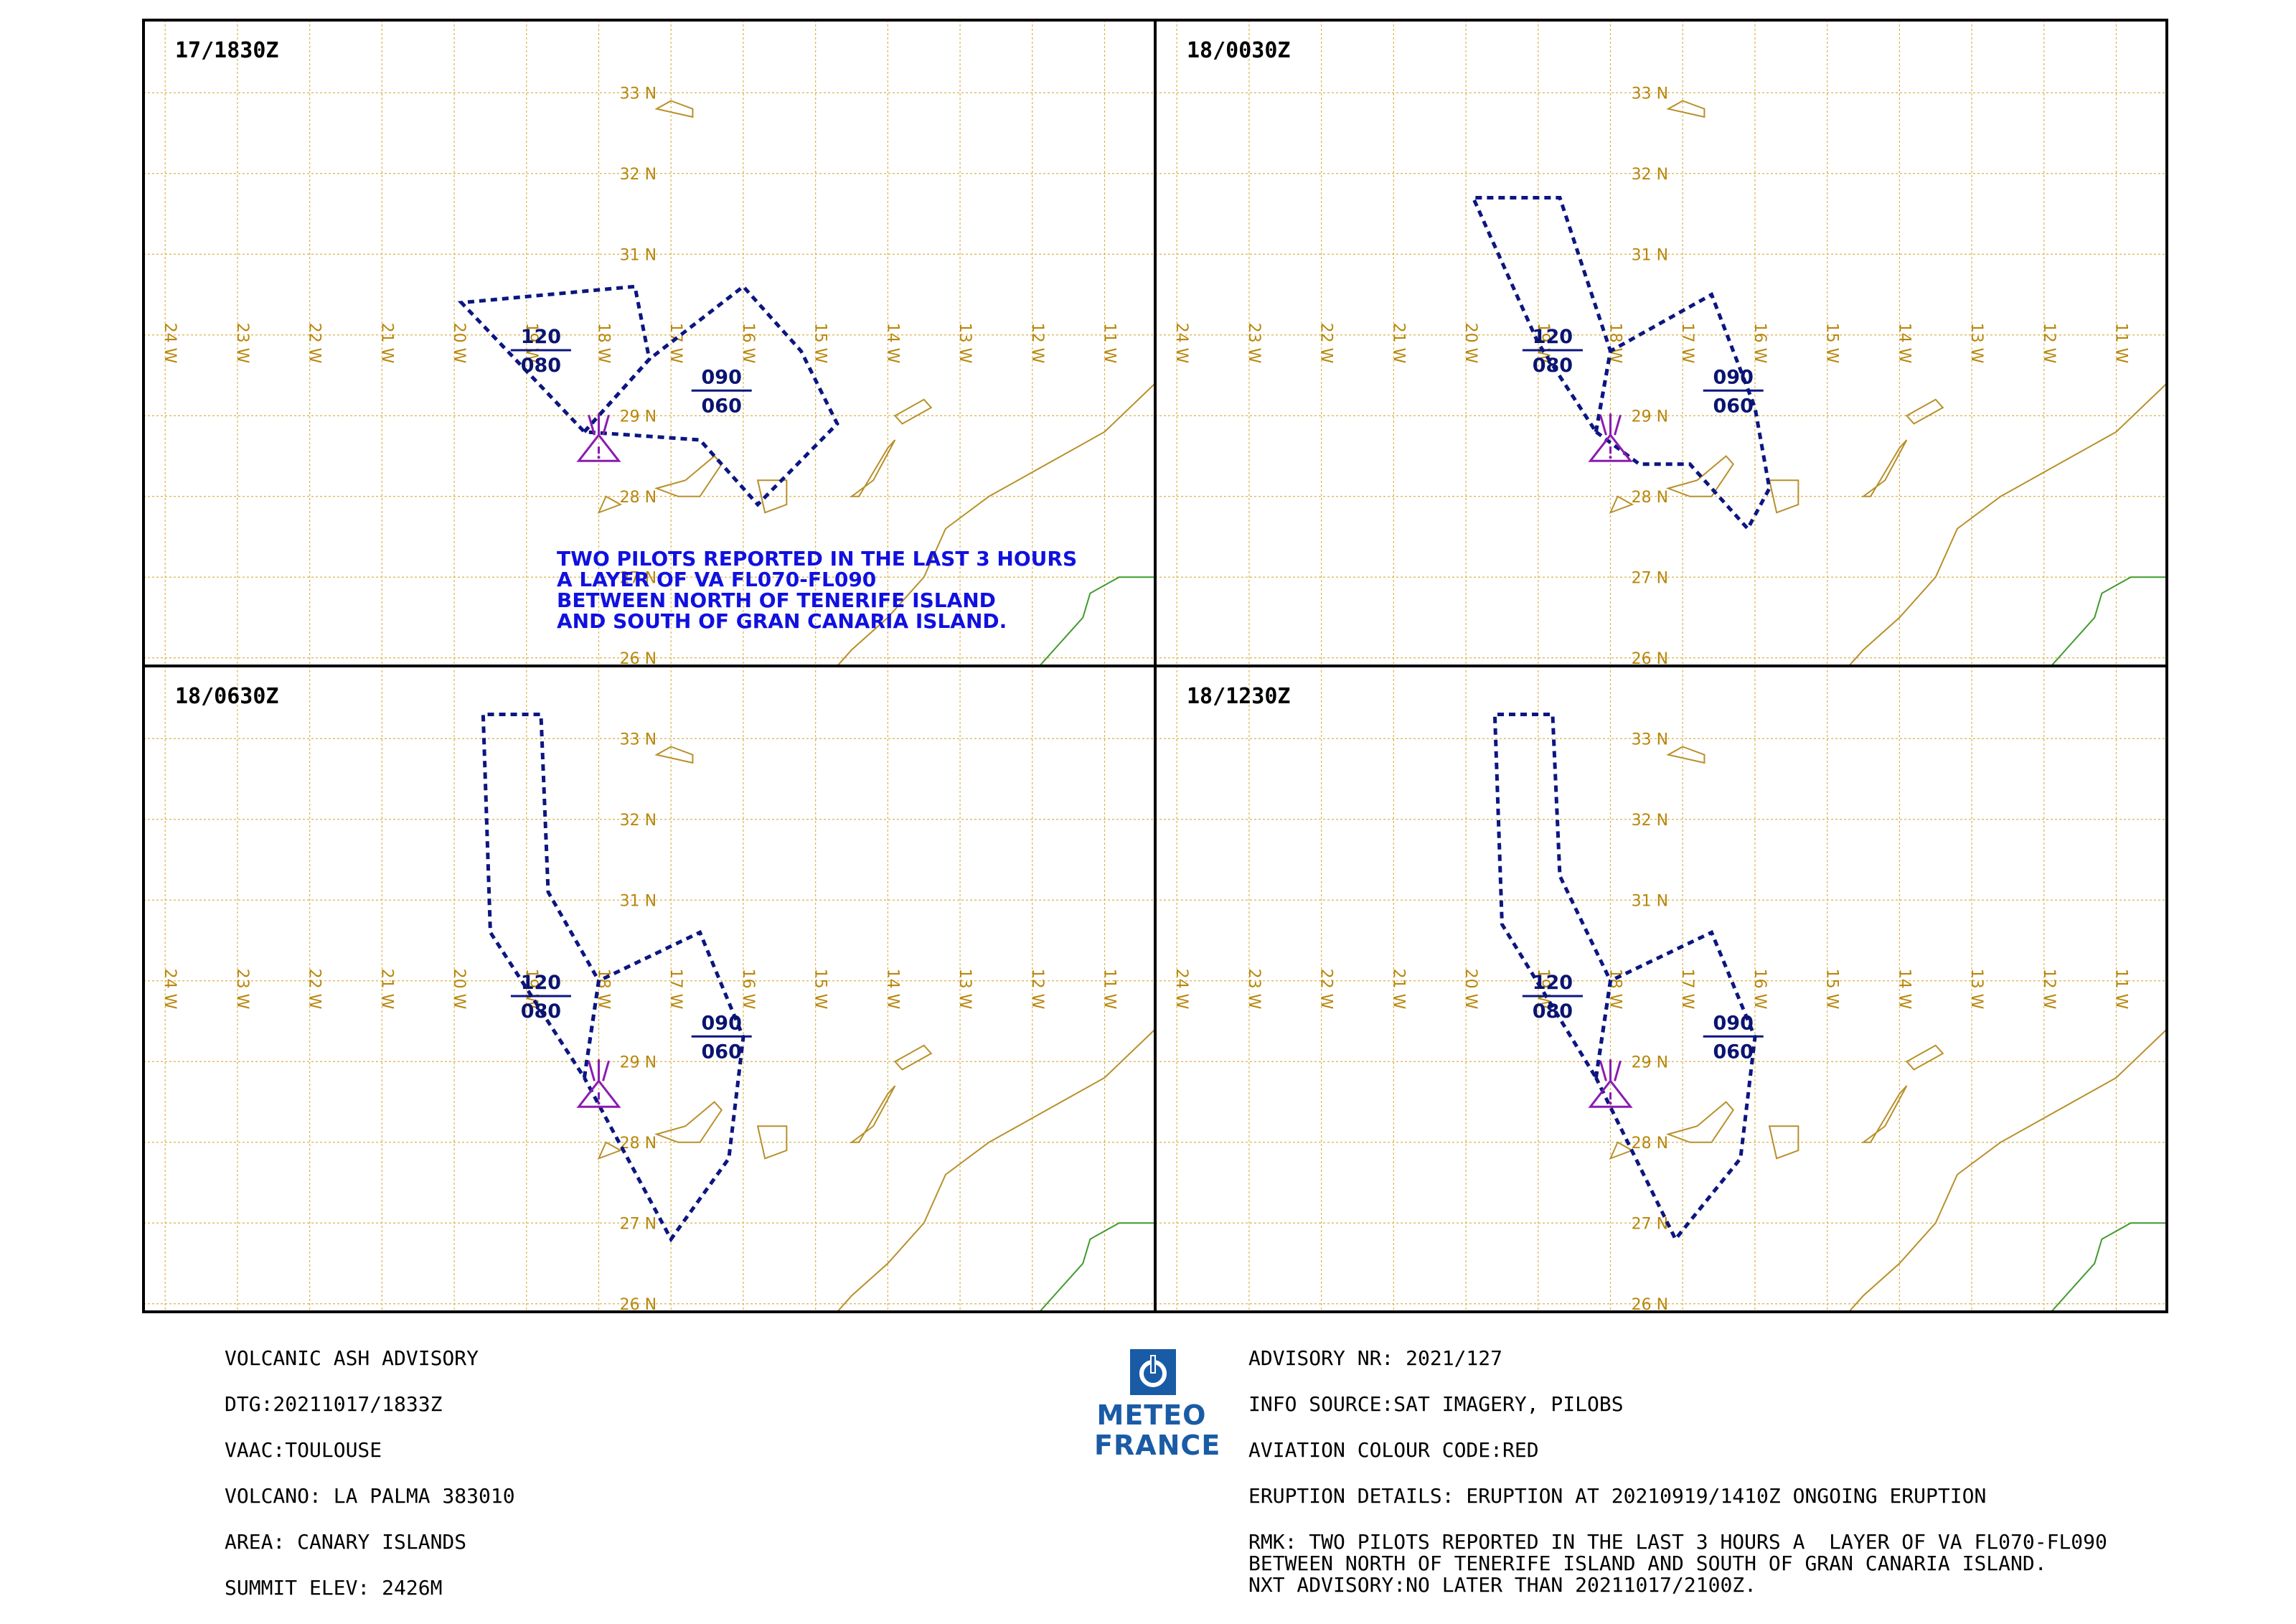 This screenshot has height=1624, width=2296. I want to click on panel-remark-line: BETWEEN NORTH OF TENERIFE ISLAND, so click(777, 600).